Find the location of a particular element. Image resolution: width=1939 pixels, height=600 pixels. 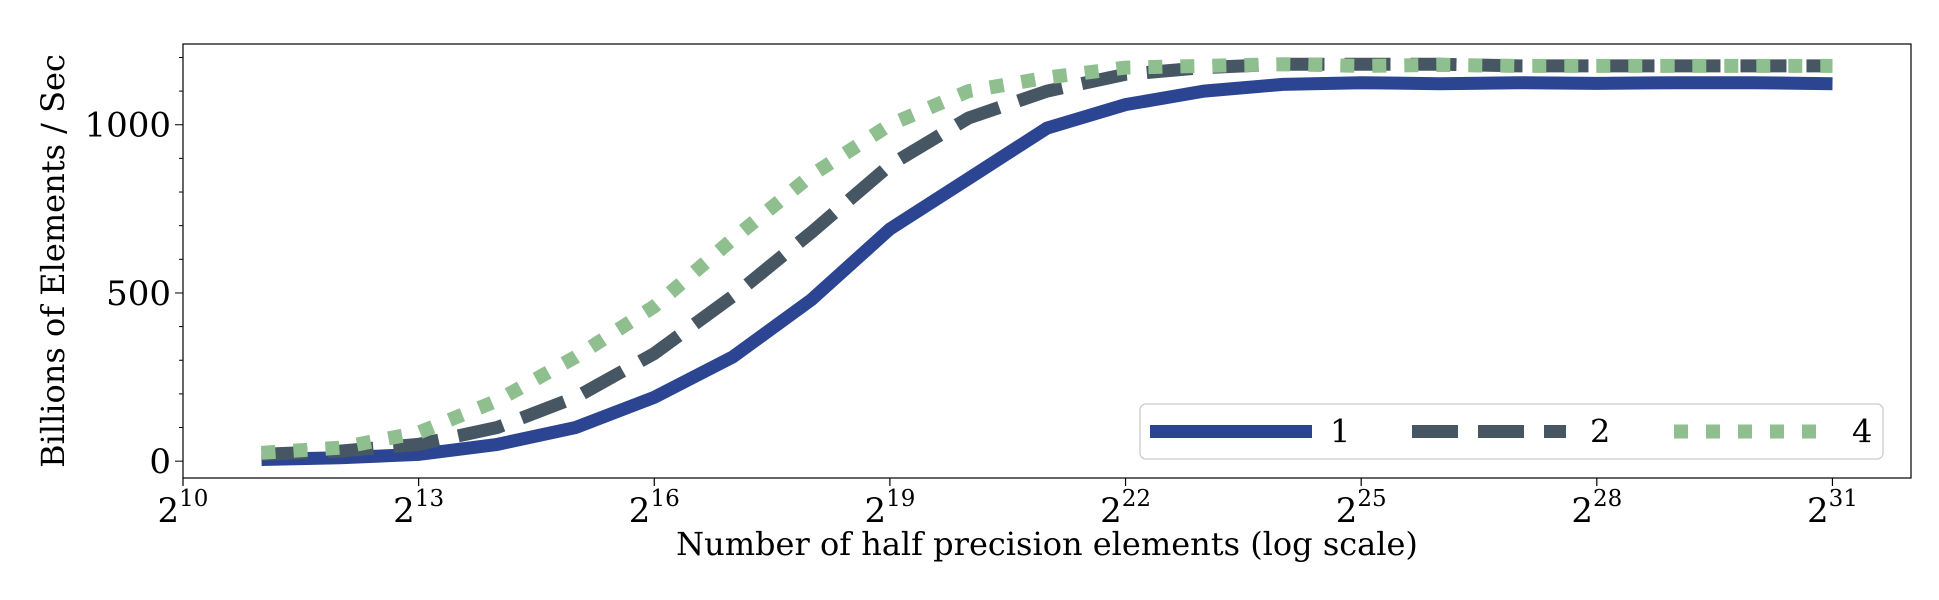

x-tick-label: 228 is located at coordinates (1596, 508).